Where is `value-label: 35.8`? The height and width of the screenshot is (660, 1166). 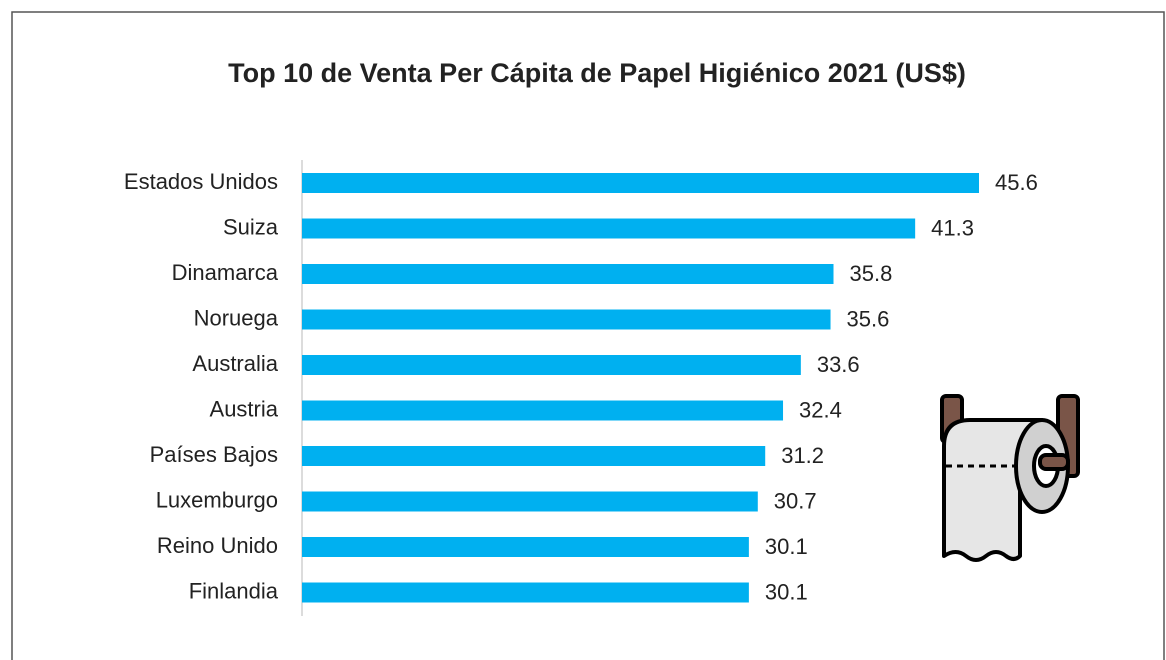 value-label: 35.8 is located at coordinates (871, 273).